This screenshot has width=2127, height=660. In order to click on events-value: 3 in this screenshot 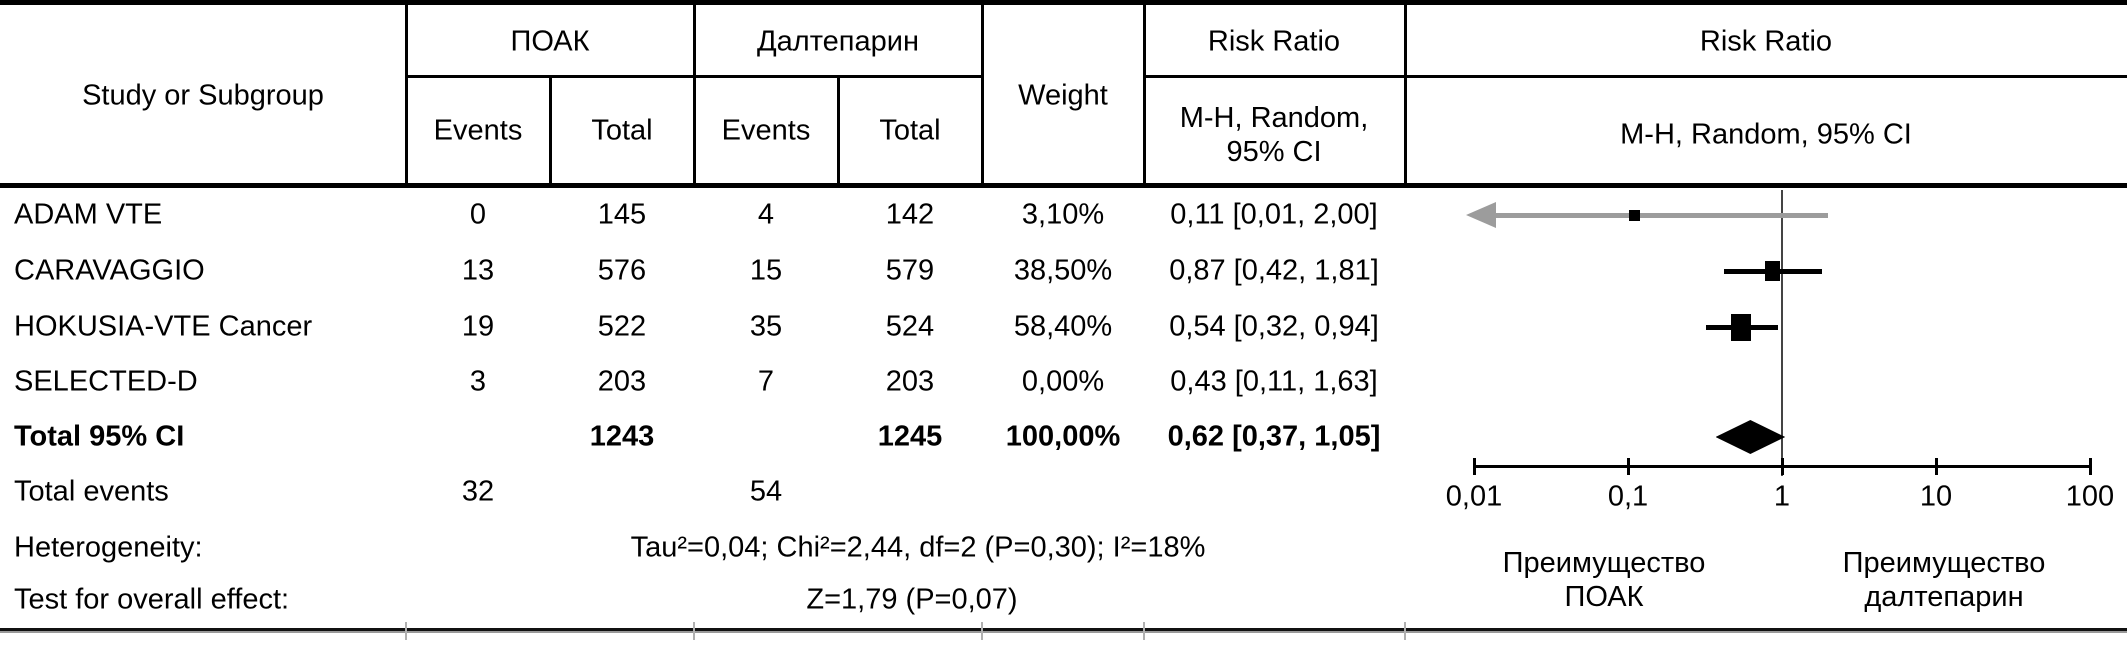, I will do `click(478, 381)`.